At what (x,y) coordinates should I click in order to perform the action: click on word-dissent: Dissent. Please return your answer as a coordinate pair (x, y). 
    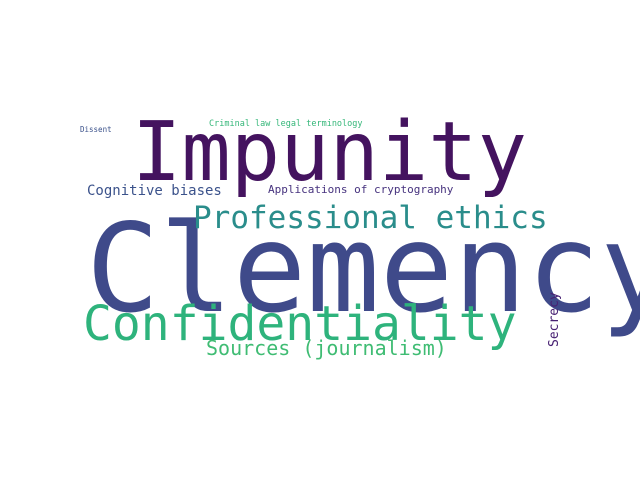
    Looking at the image, I should click on (96, 129).